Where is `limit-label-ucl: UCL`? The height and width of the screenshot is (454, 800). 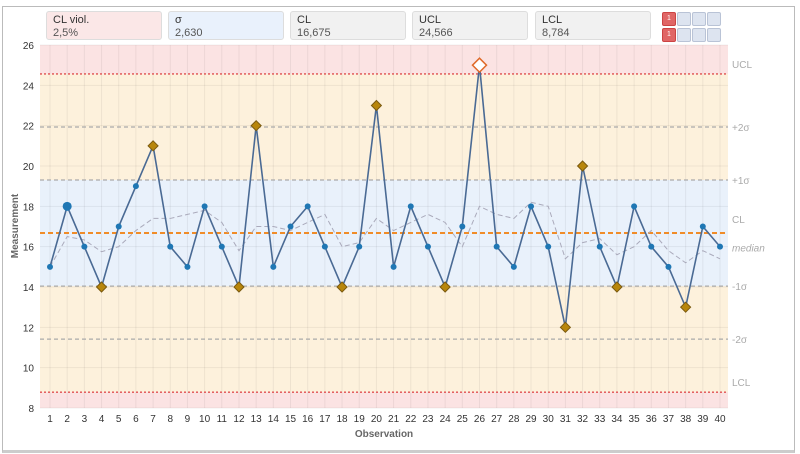 limit-label-ucl: UCL is located at coordinates (742, 65).